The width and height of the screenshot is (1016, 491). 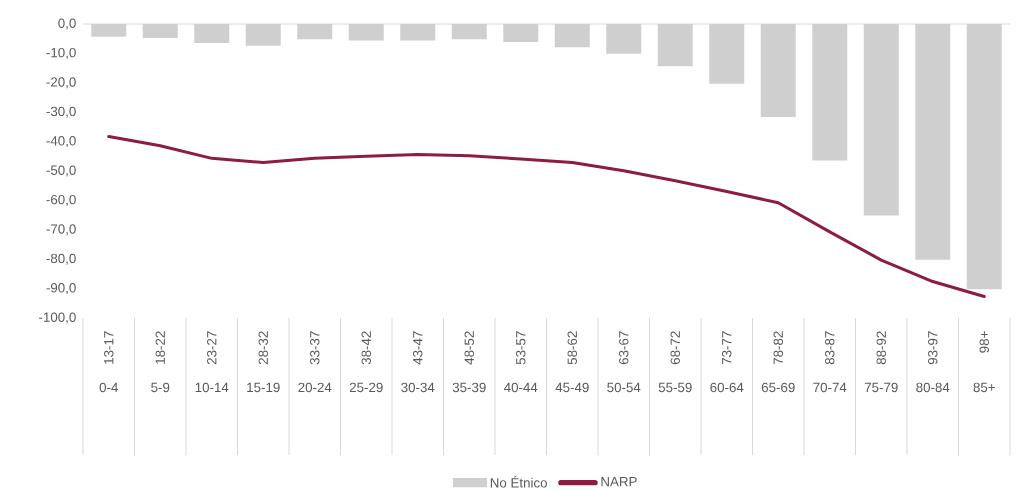 What do you see at coordinates (61, 142) in the screenshot?
I see `y-tick-label: -40,0` at bounding box center [61, 142].